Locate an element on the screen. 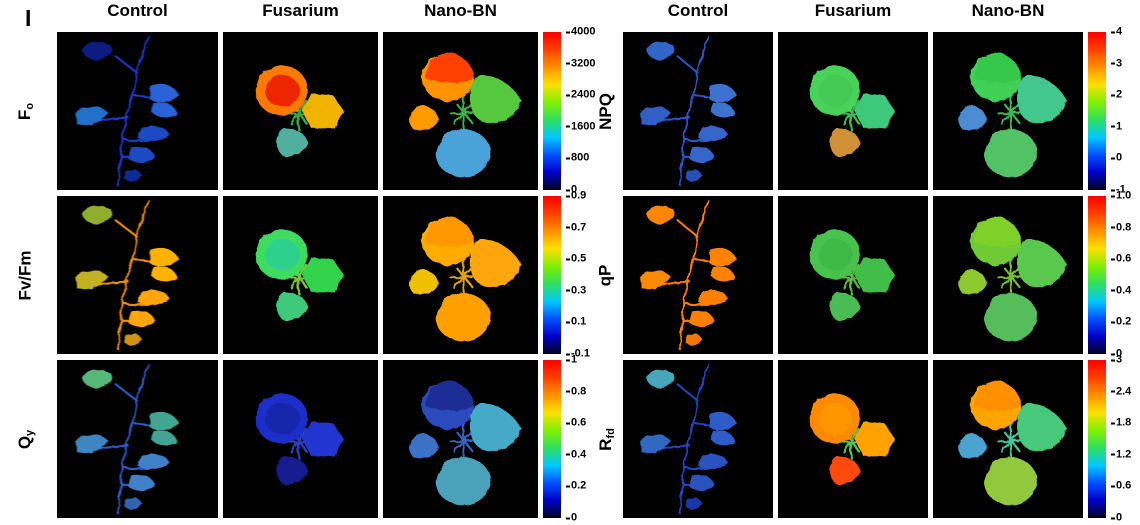 The image size is (1140, 525). row-label-npq: NPQ is located at coordinates (606, 111).